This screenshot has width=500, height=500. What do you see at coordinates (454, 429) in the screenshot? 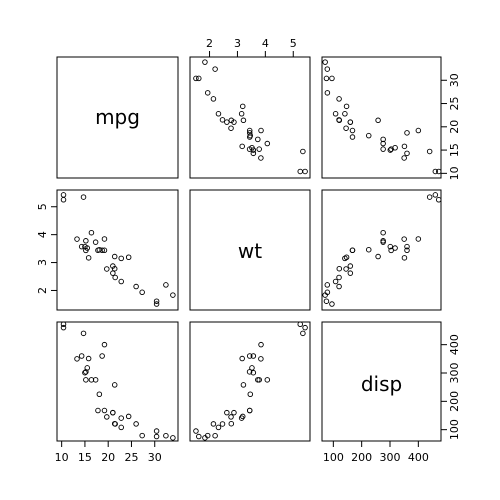
I see `y-tick-label-disp-100: 100` at bounding box center [454, 429].